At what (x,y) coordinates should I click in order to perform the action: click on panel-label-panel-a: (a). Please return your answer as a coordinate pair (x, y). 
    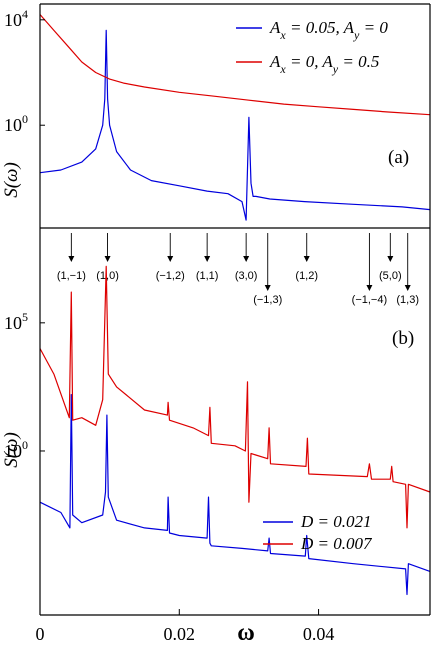
    Looking at the image, I should click on (398, 157).